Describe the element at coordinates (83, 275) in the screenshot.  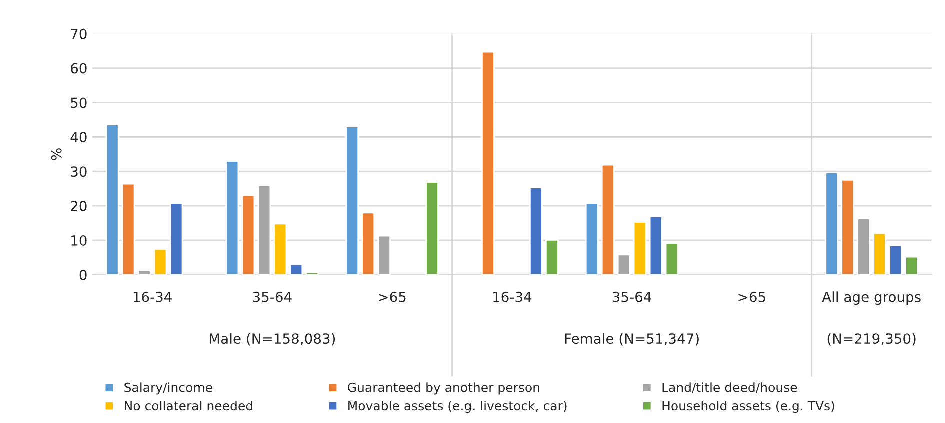
I see `y-tick-label: 0` at that location.